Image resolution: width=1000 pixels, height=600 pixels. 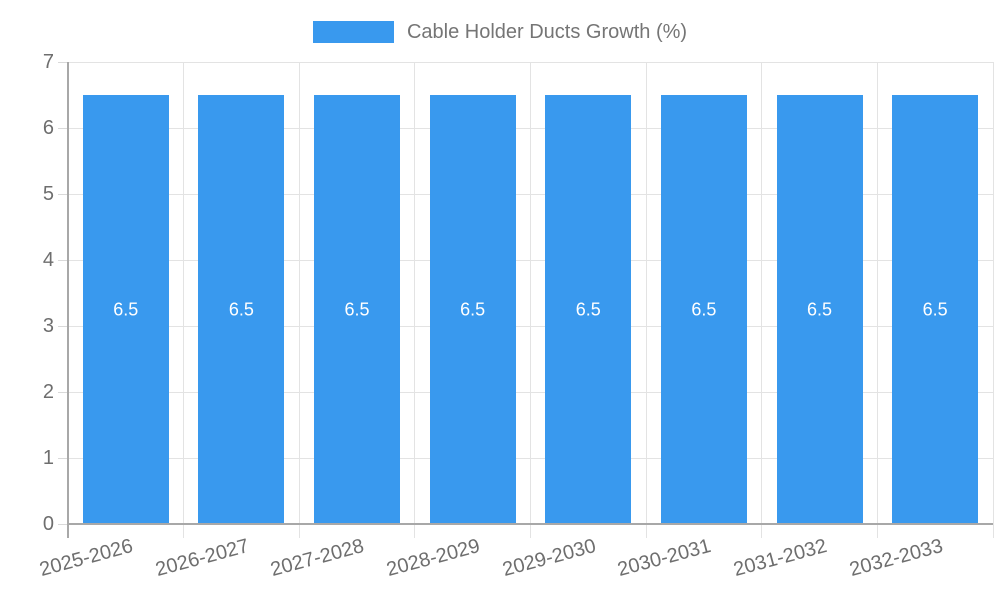 I want to click on y-axis-tick-label: 7, so click(x=48, y=62).